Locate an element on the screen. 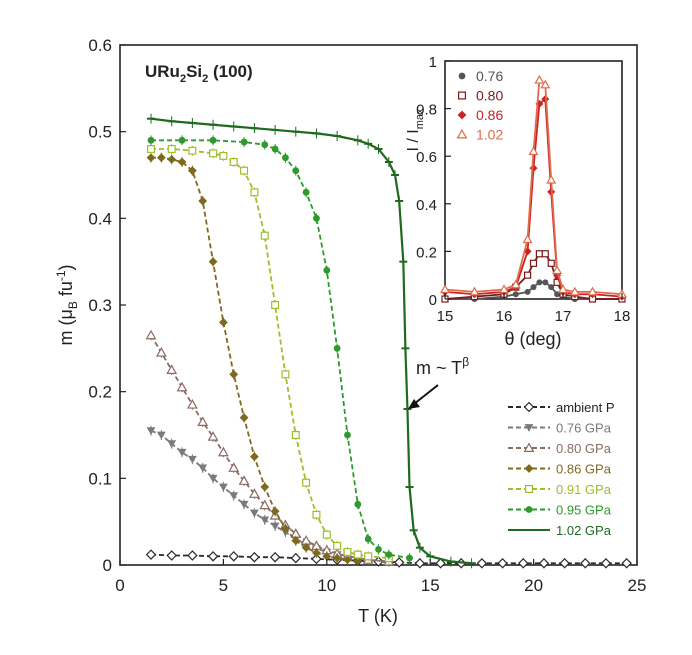 This screenshot has width=692, height=655. legend-entry: 0.86 GPa is located at coordinates (560, 469).